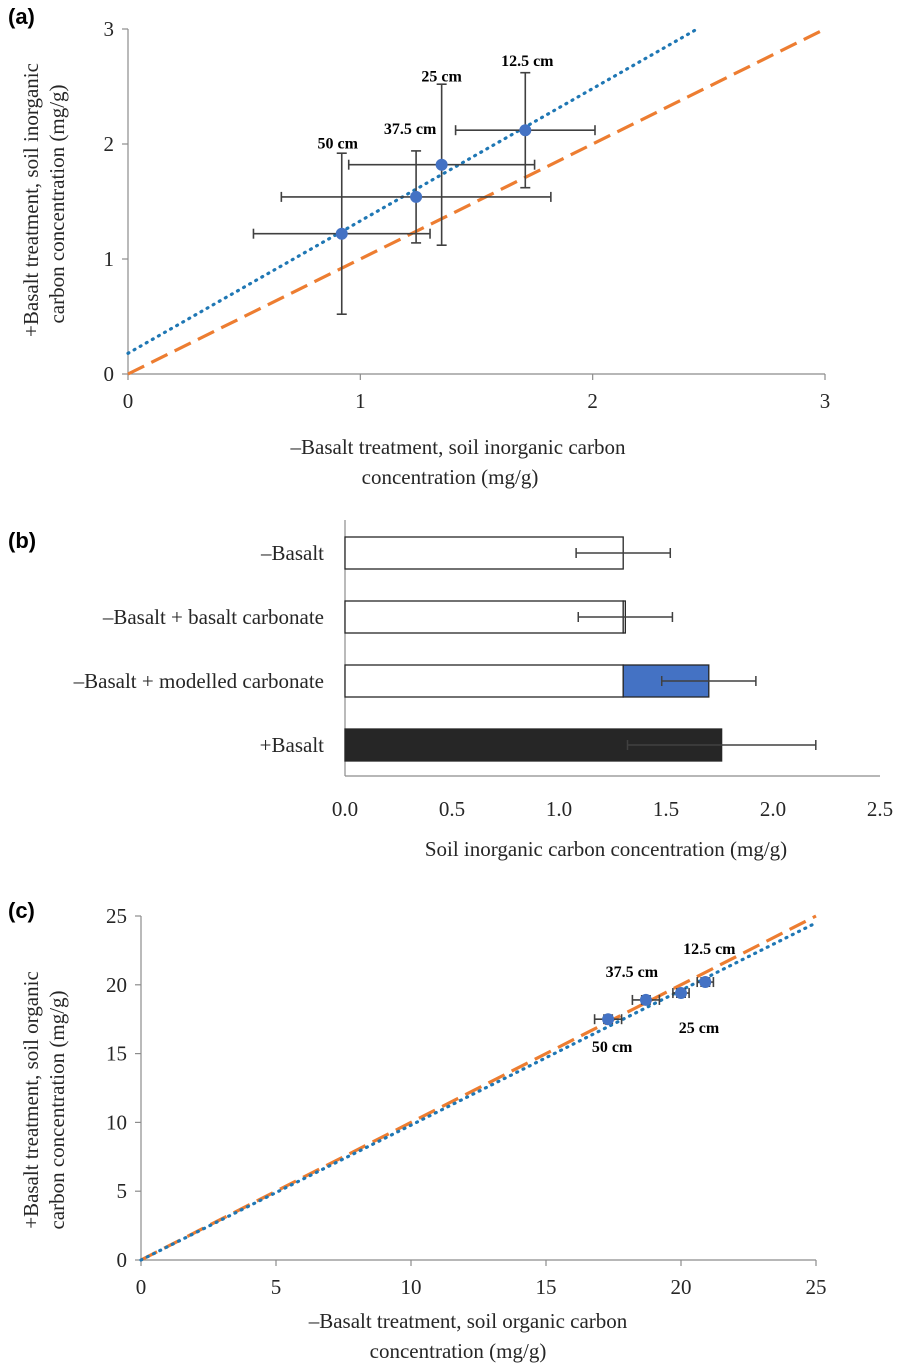  I want to click on panel-a-xlabel-line2: concentration (mg/g), so click(450, 477).